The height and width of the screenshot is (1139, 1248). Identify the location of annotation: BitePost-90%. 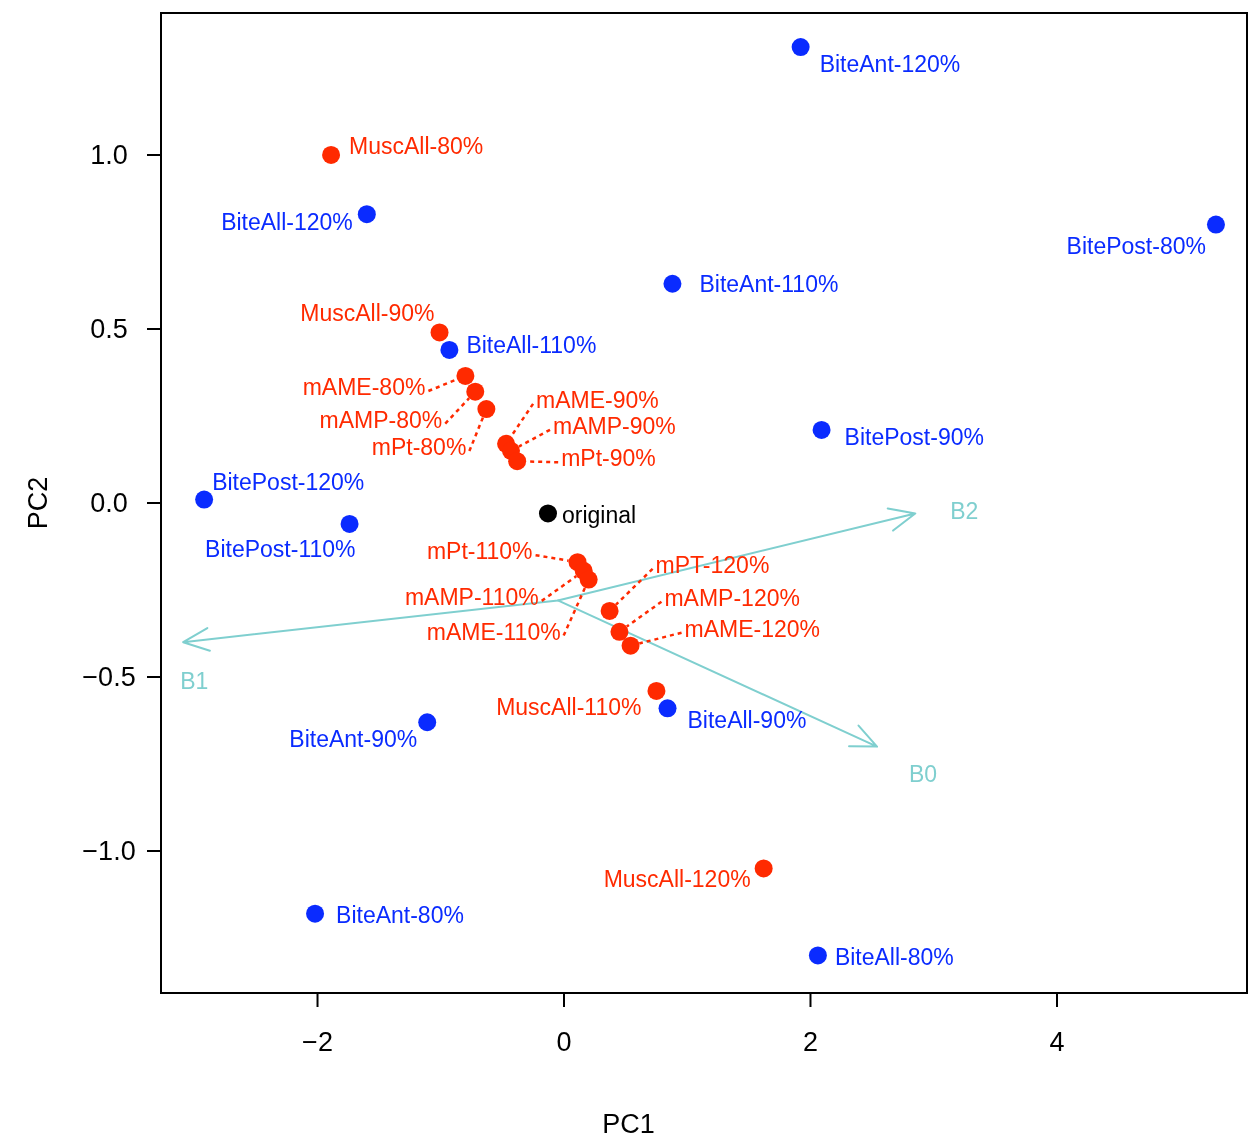
(914, 436).